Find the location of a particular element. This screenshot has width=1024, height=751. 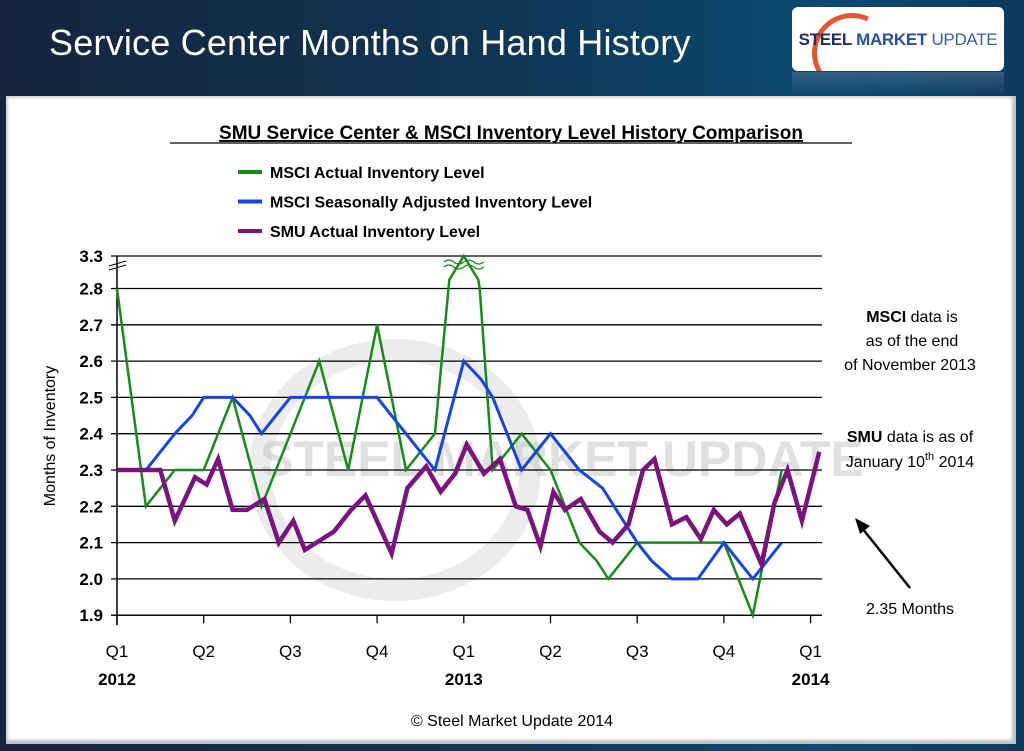

y-tick-label: 2.4 is located at coordinates (91, 434).